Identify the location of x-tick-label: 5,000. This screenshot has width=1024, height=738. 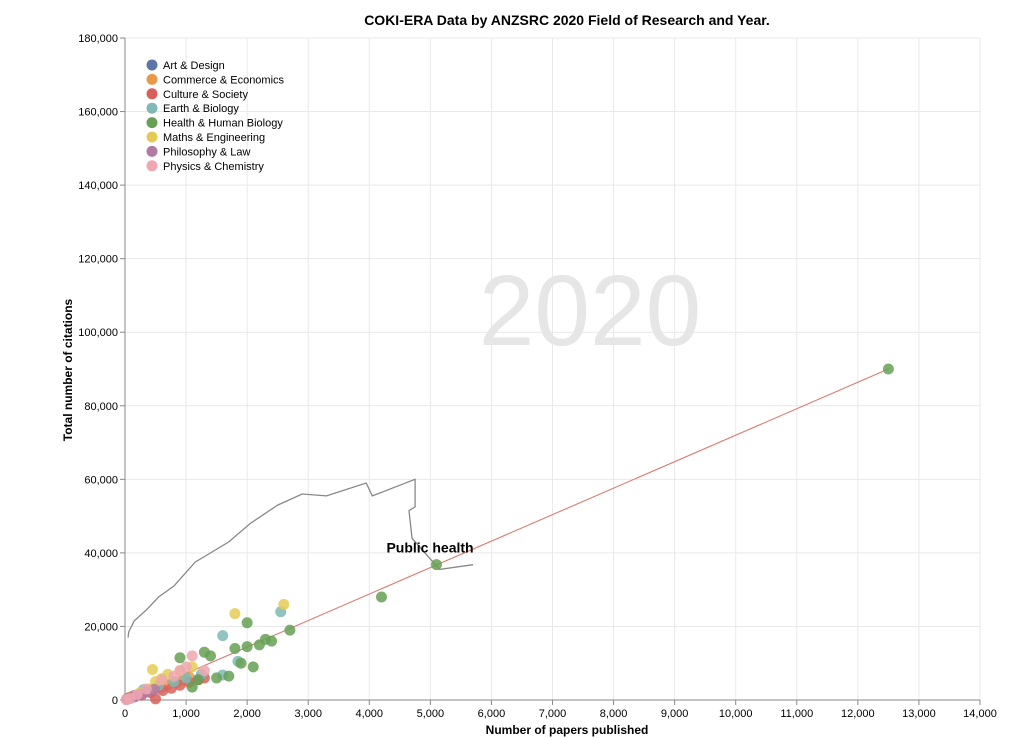
(431, 714).